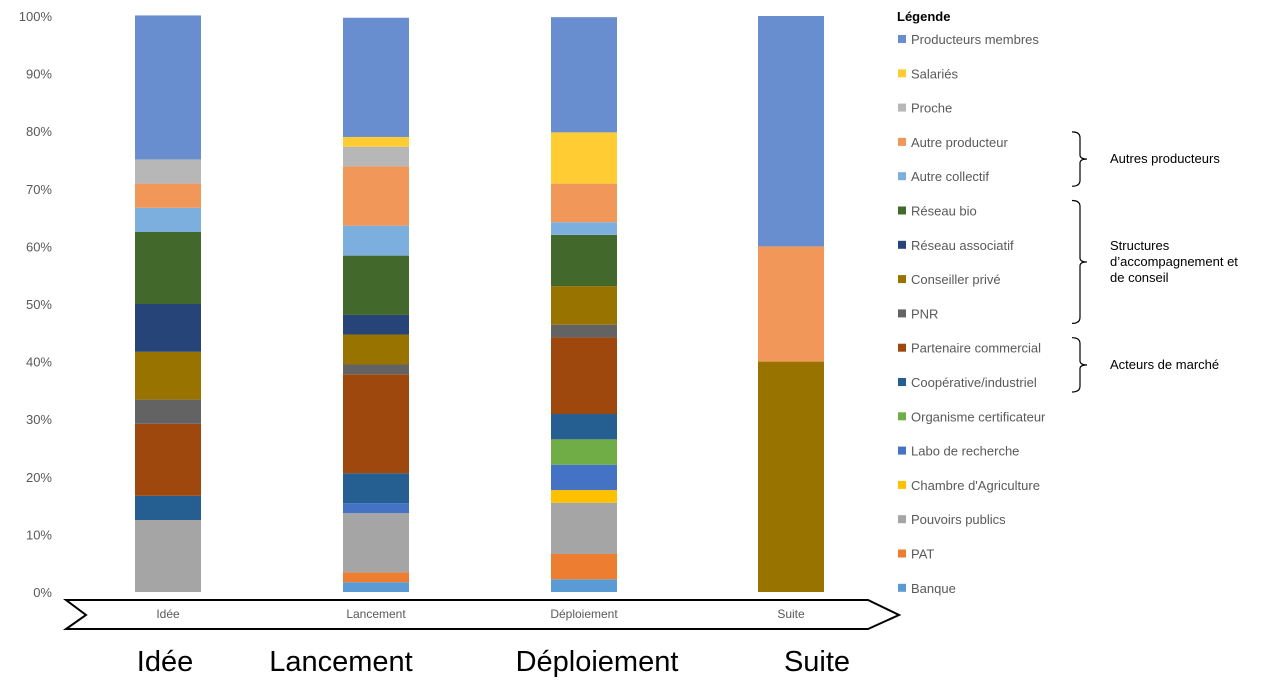 Image resolution: width=1263 pixels, height=681 pixels. Describe the element at coordinates (376, 543) in the screenshot. I see `bar-segment-lancement-pouvoirs-publics` at that location.